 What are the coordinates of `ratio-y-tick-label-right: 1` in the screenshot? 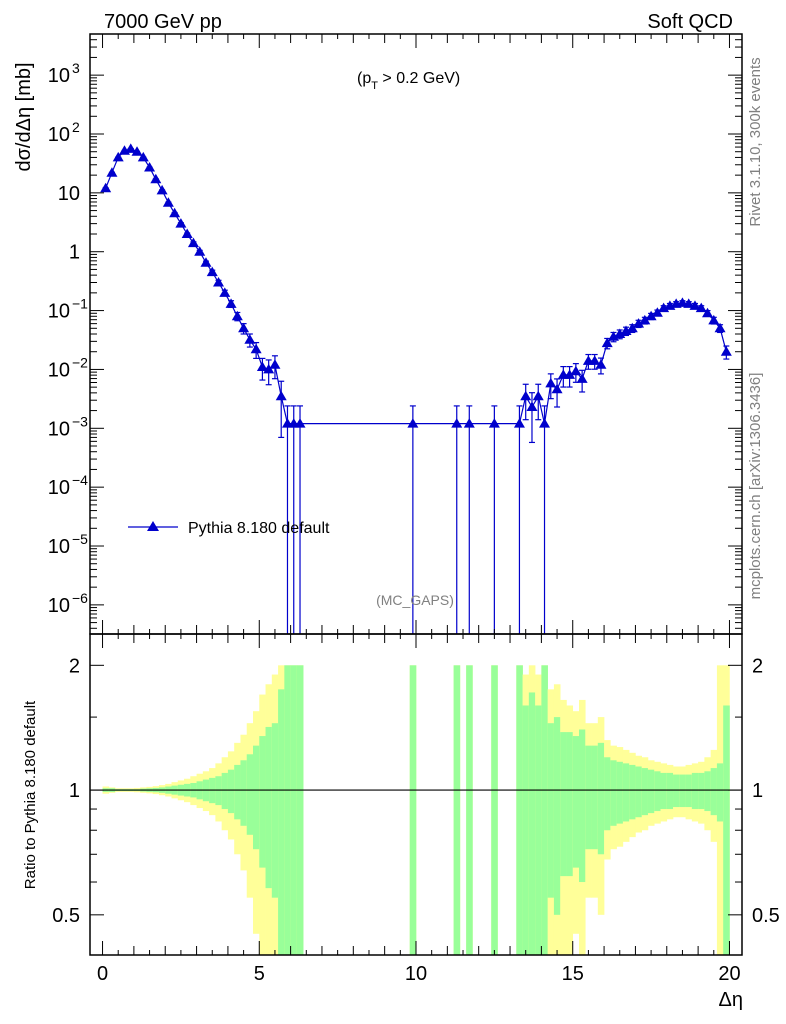 It's located at (757, 791).